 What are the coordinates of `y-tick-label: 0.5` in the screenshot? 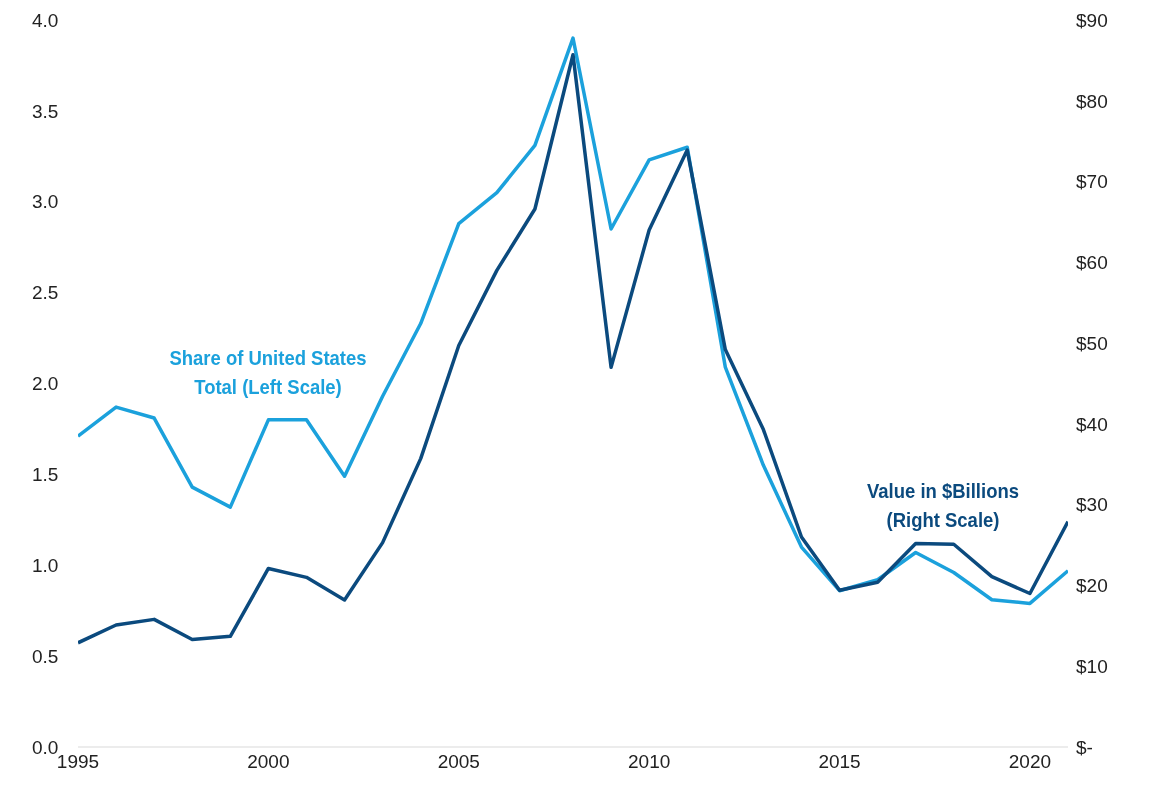 It's located at (45, 656).